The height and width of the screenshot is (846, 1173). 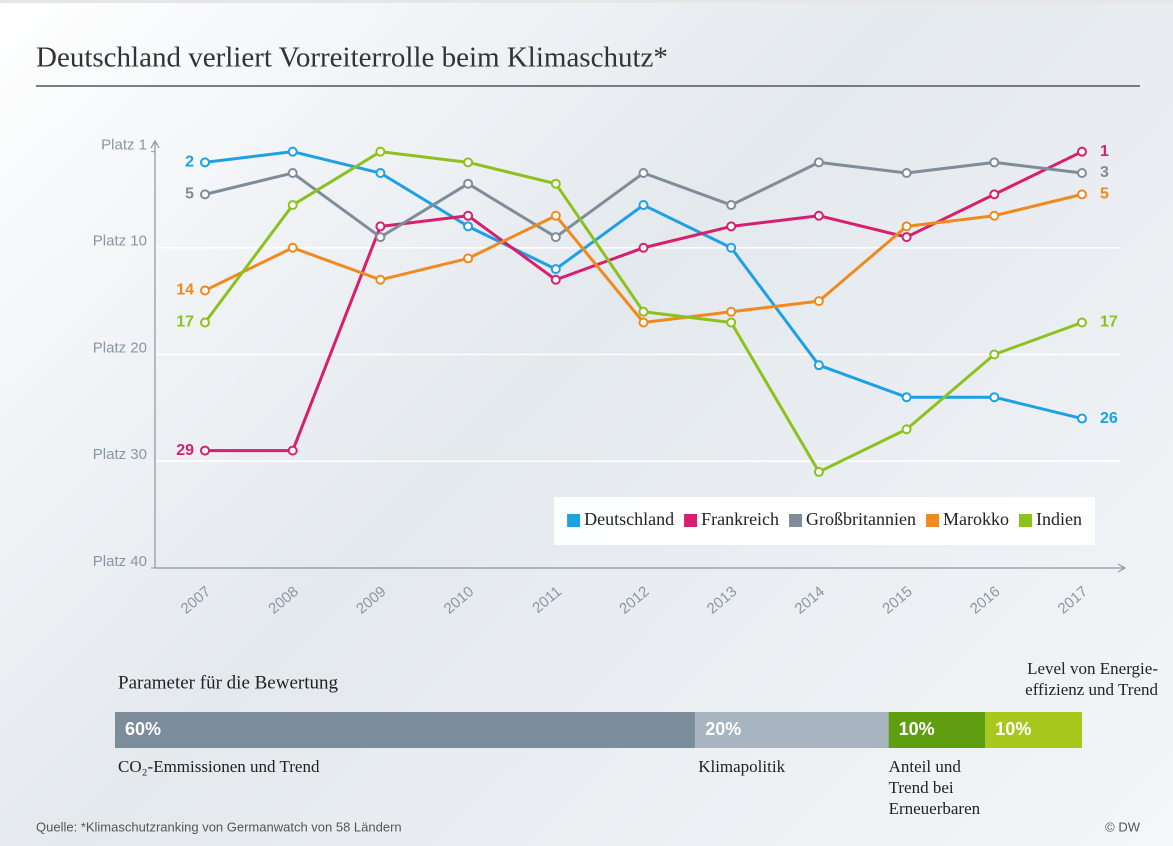 I want to click on y-tick-label: Platz 20, so click(x=120, y=347).